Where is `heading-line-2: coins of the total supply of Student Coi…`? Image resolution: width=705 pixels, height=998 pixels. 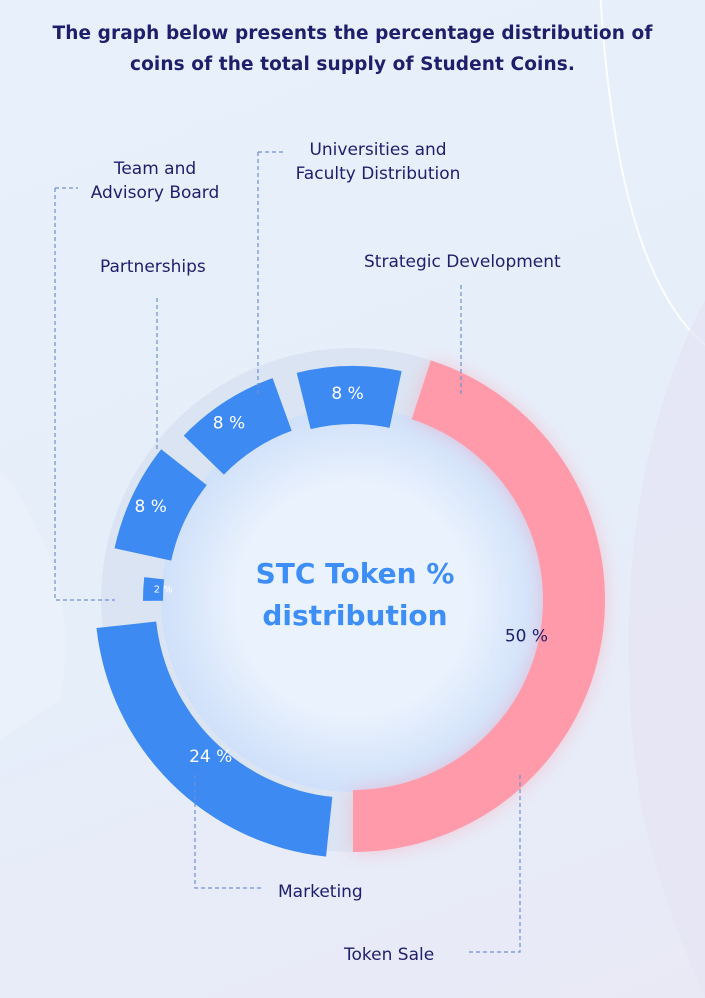
heading-line-2: coins of the total supply of Student Coi… is located at coordinates (352, 64).